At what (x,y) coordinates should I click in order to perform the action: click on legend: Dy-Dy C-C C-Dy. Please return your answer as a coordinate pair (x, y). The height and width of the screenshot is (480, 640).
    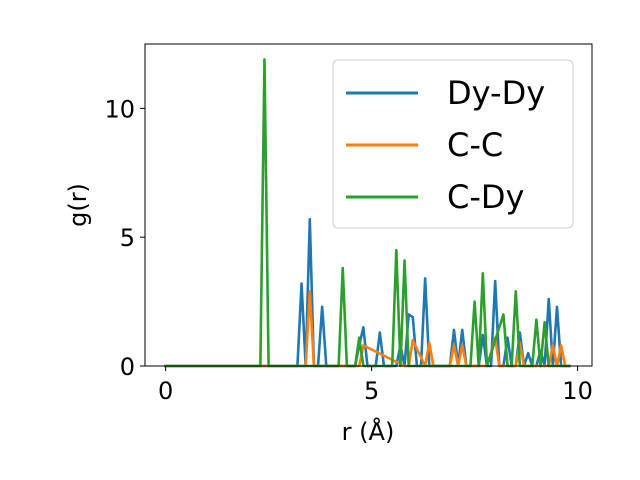
    Looking at the image, I should click on (453, 144).